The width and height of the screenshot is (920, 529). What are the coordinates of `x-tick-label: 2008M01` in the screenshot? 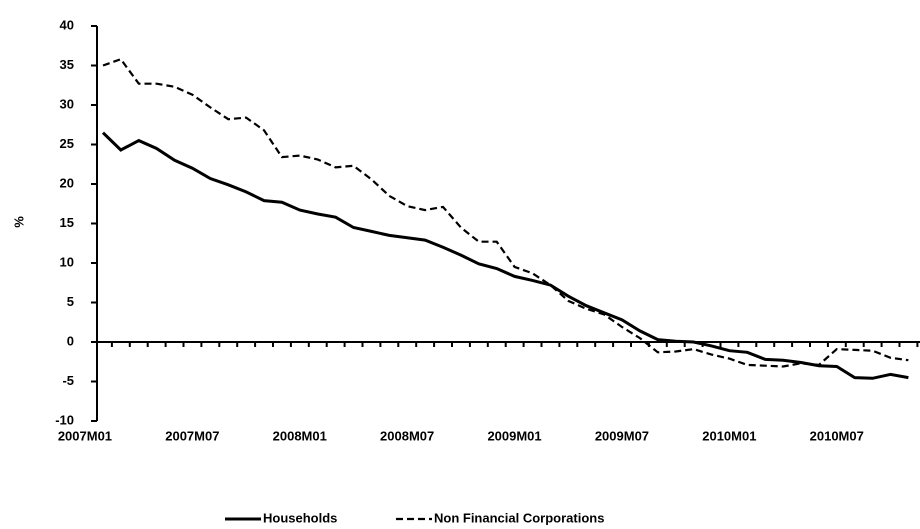 It's located at (300, 435).